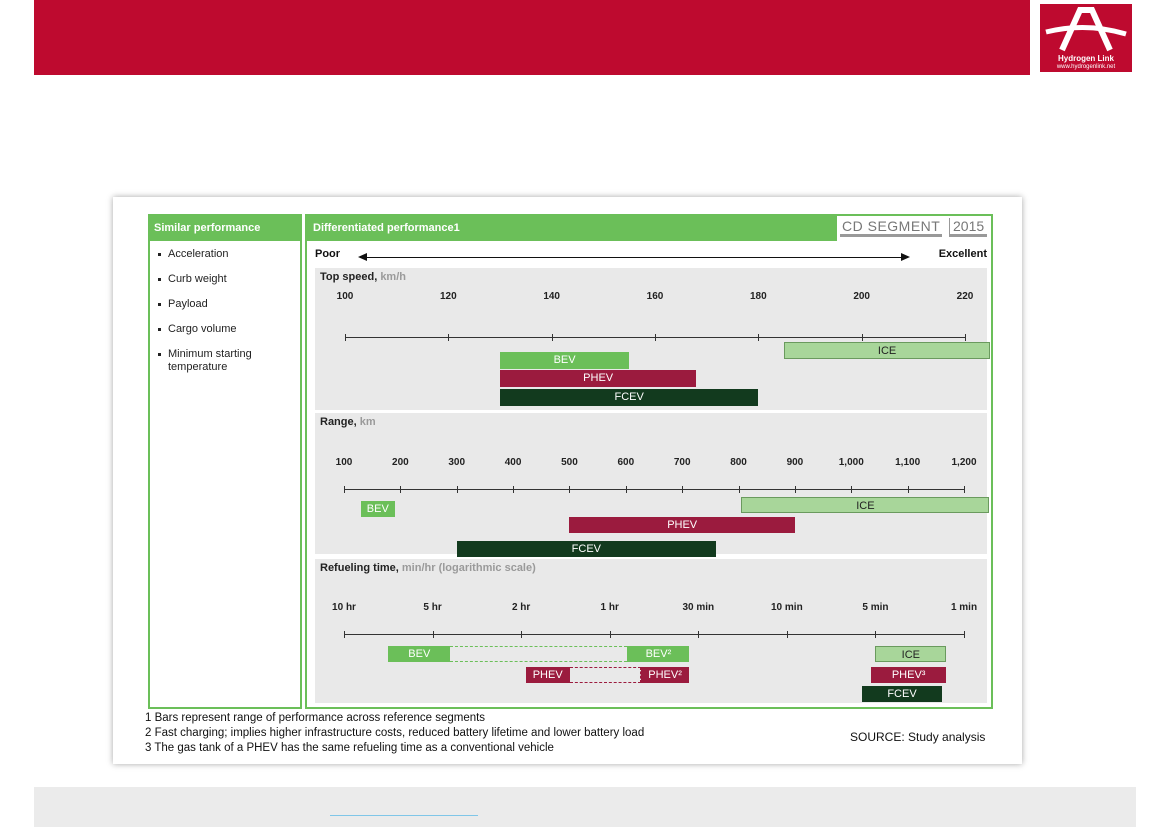 This screenshot has width=1169, height=827. I want to click on similar-performance-item: Curb weight, so click(218, 279).